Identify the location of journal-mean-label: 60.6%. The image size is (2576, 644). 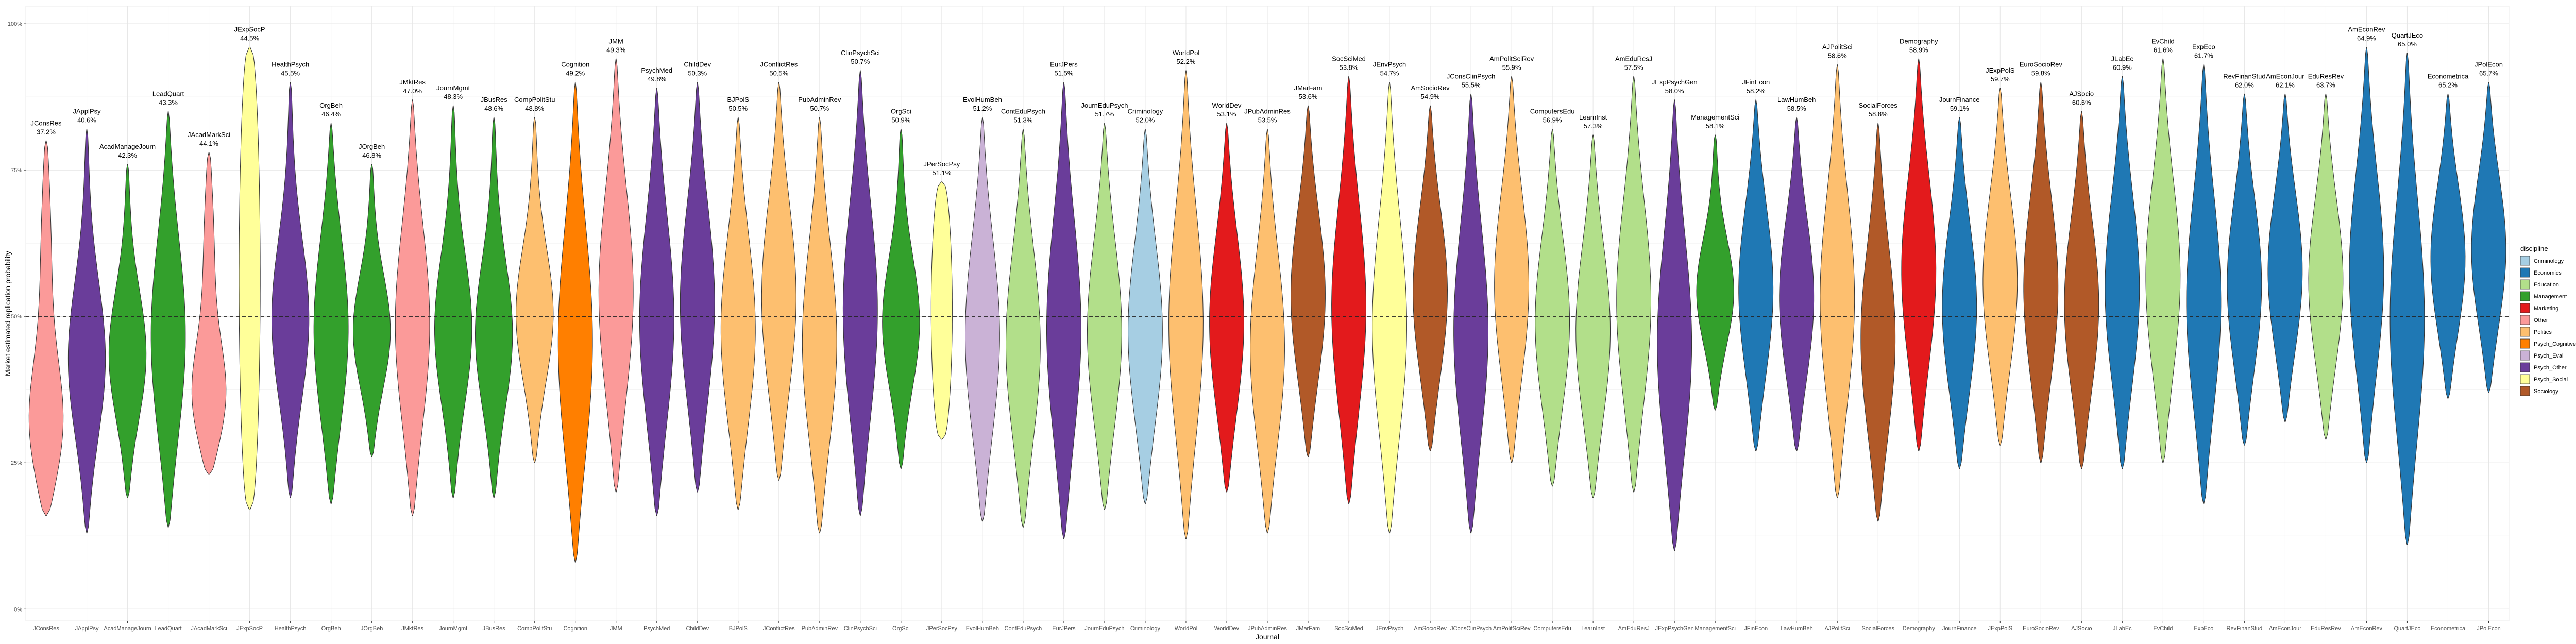
(2081, 103).